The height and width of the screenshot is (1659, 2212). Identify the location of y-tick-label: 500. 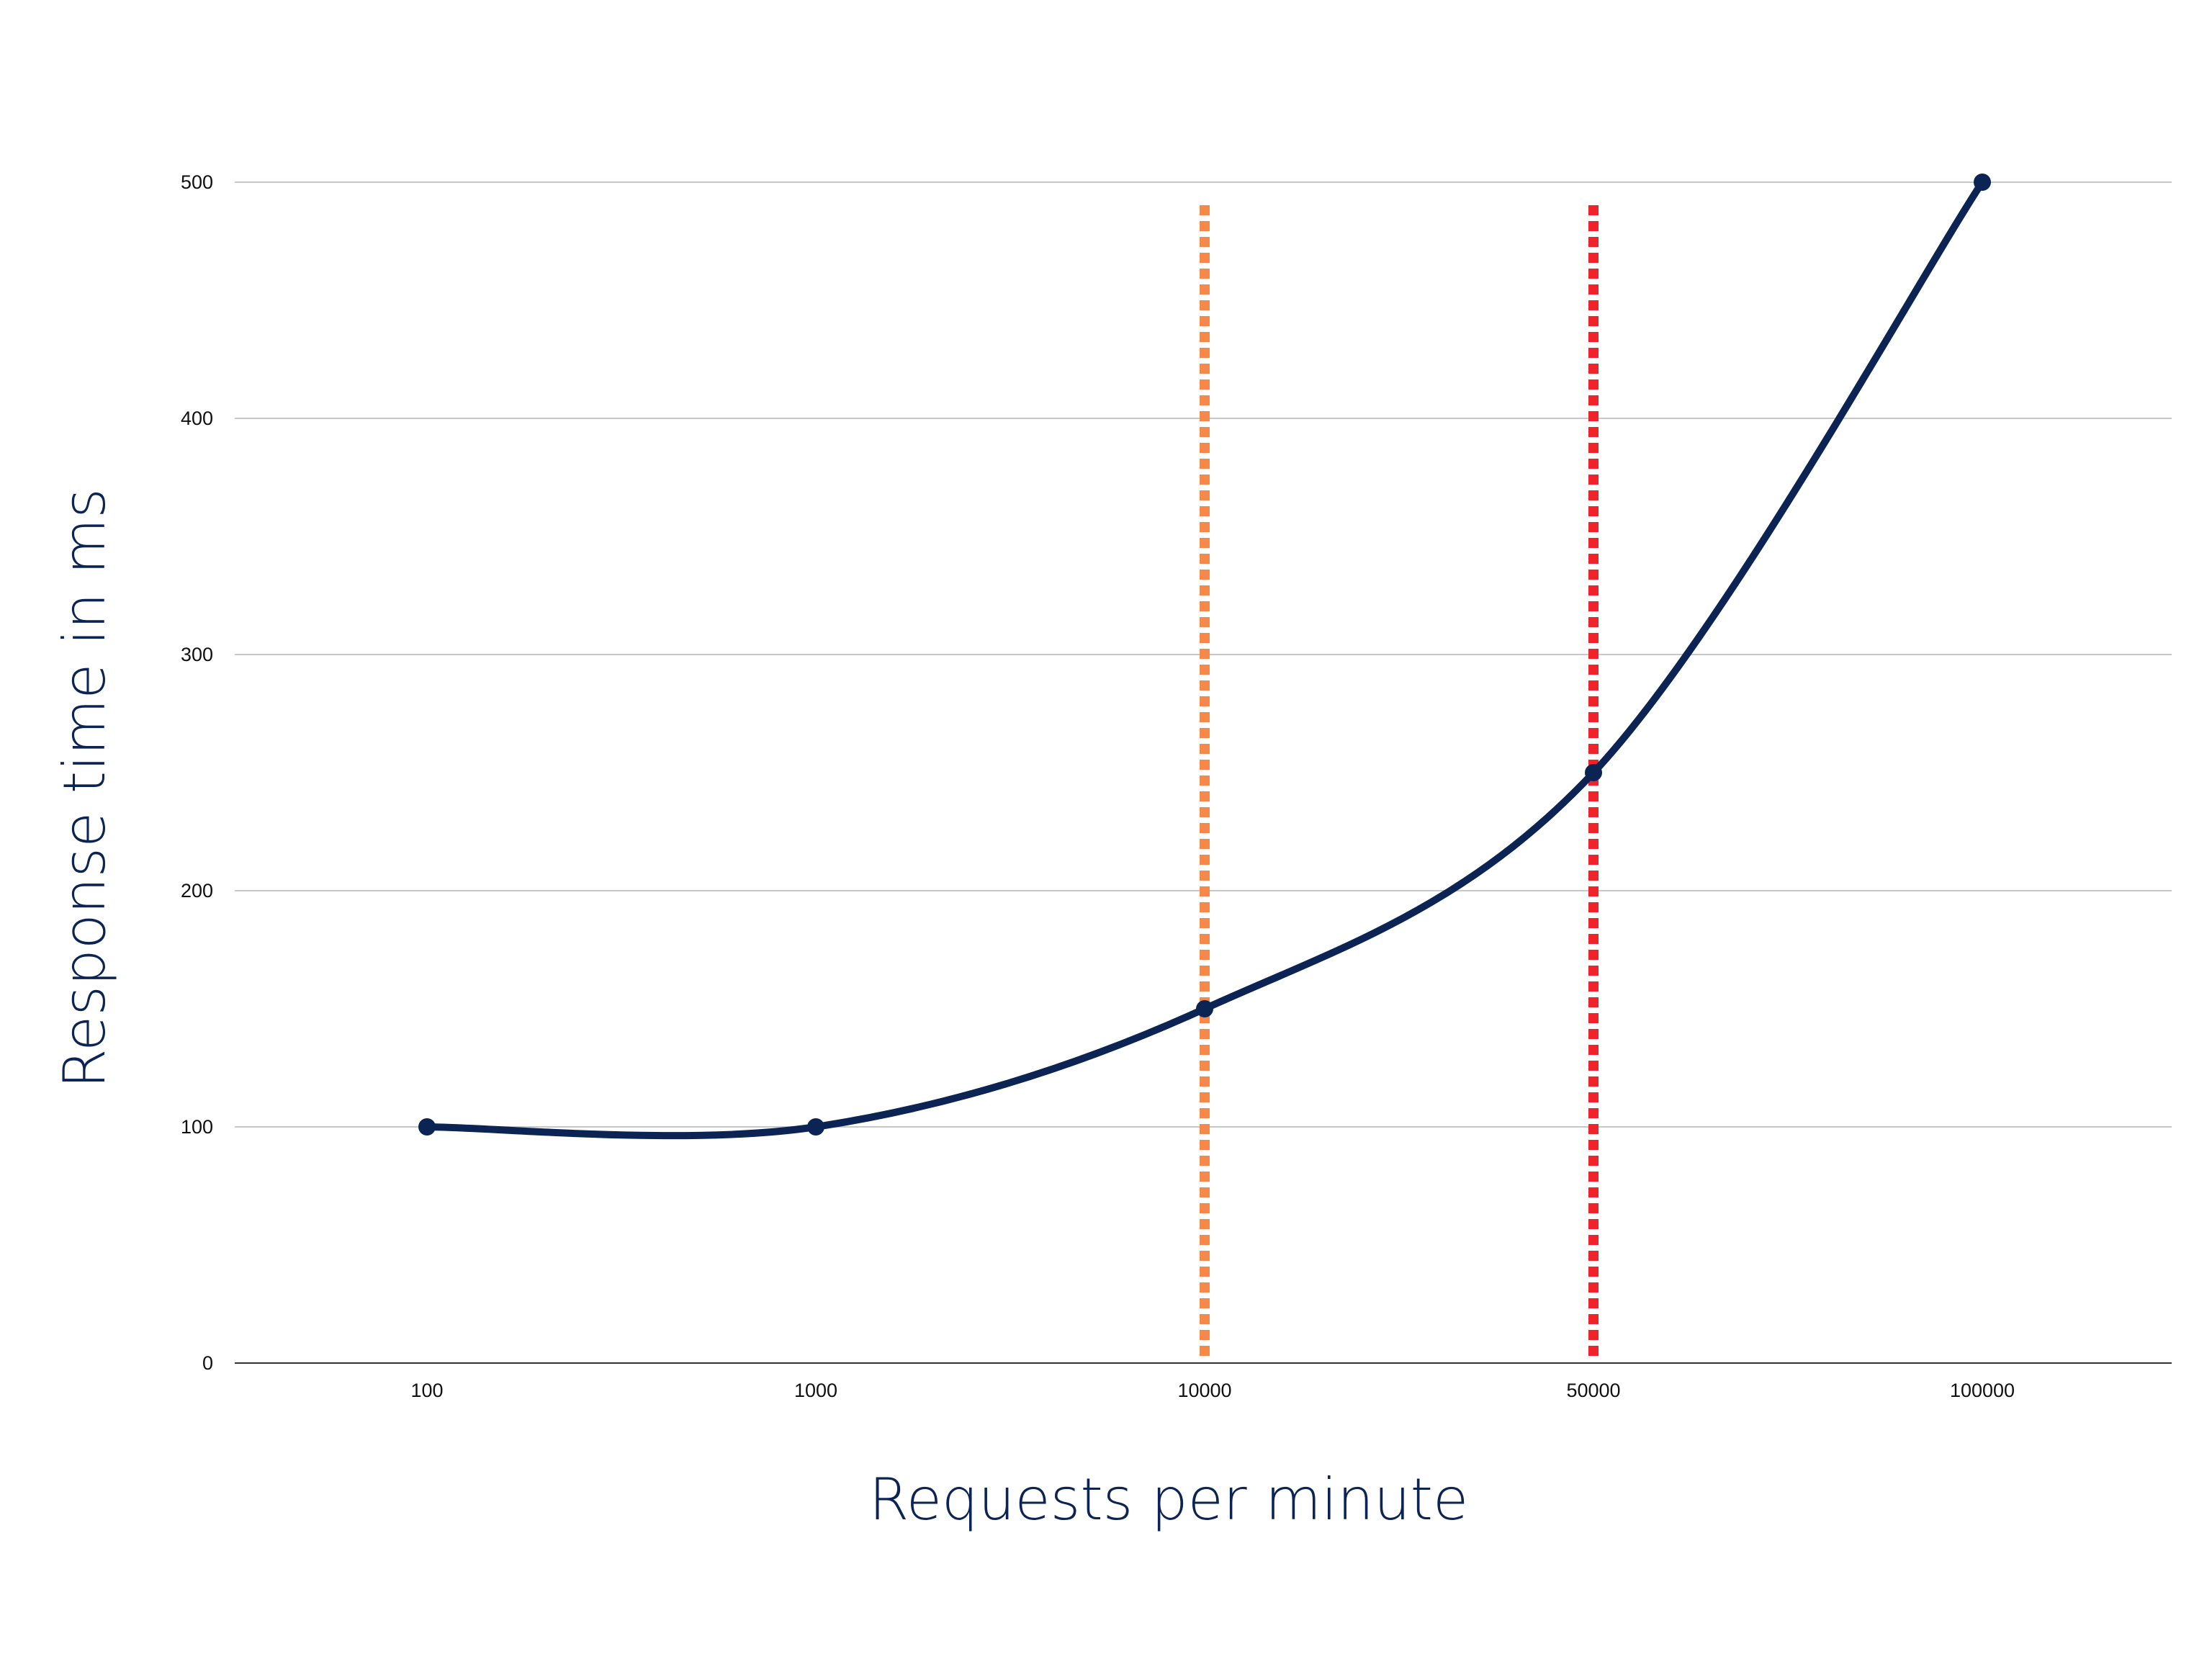
(197, 182).